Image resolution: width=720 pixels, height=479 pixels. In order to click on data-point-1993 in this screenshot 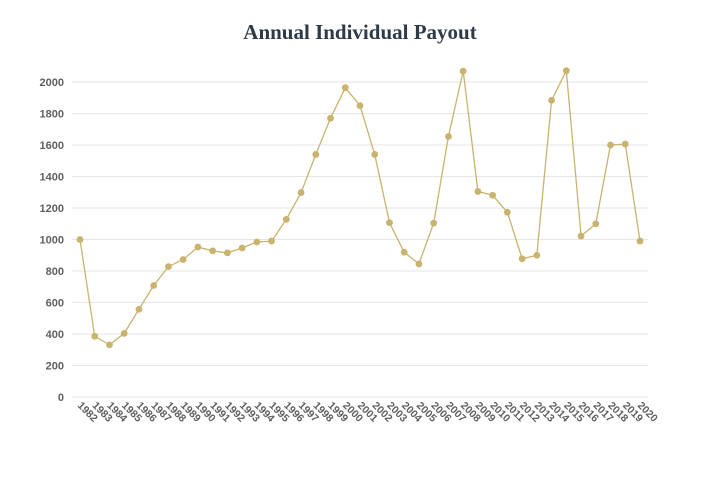, I will do `click(242, 248)`.